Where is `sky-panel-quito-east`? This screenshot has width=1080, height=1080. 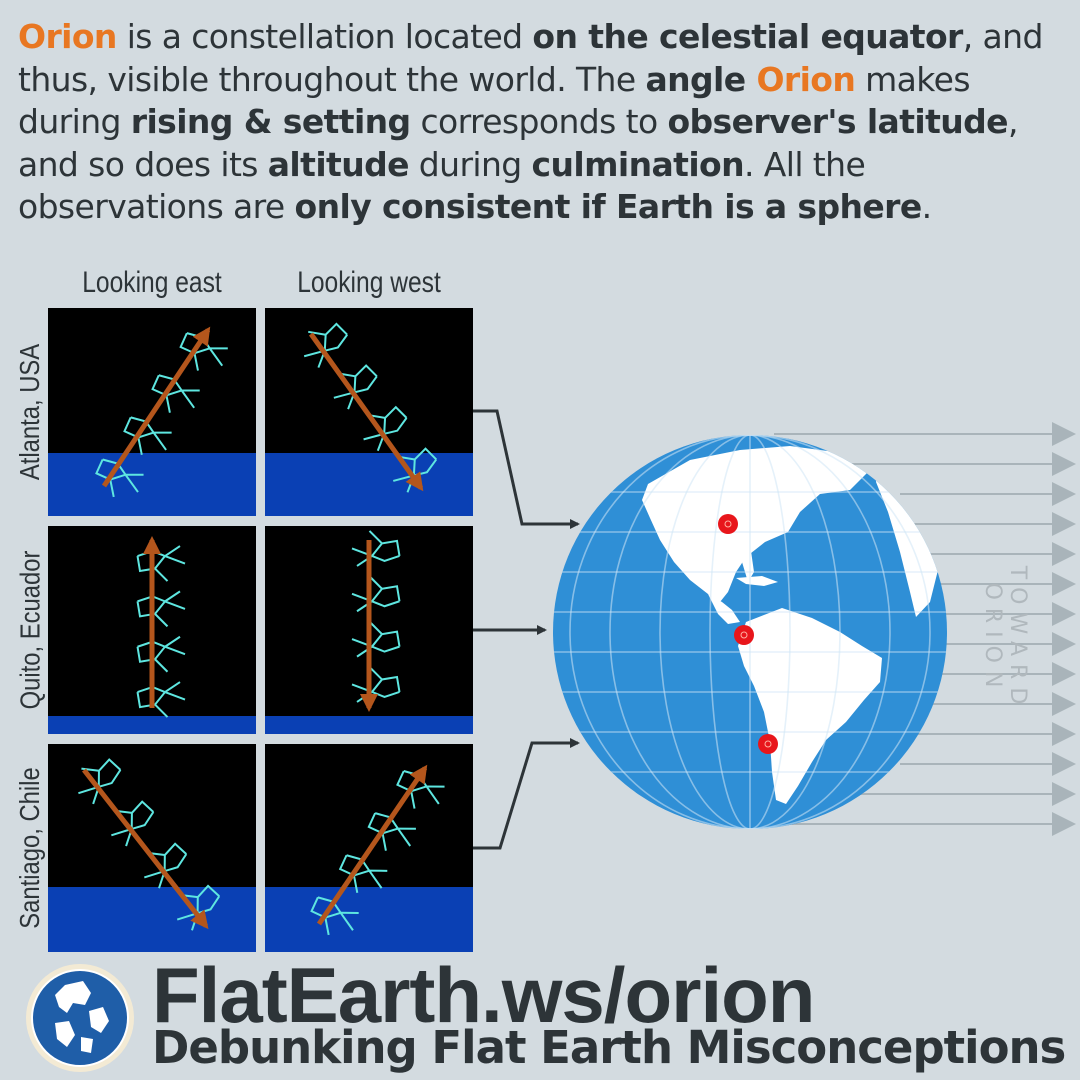 sky-panel-quito-east is located at coordinates (152, 630).